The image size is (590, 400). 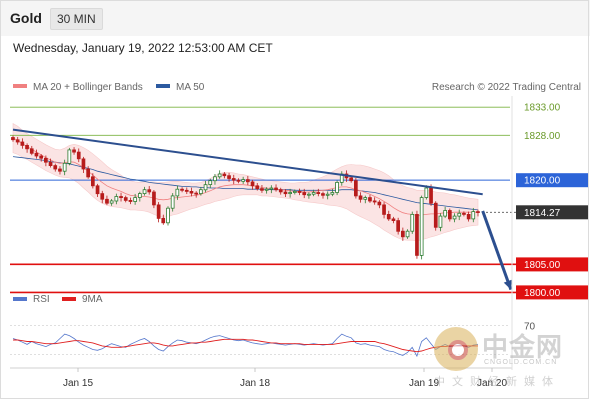 What do you see at coordinates (507, 284) in the screenshot?
I see `forecast-arrow-head` at bounding box center [507, 284].